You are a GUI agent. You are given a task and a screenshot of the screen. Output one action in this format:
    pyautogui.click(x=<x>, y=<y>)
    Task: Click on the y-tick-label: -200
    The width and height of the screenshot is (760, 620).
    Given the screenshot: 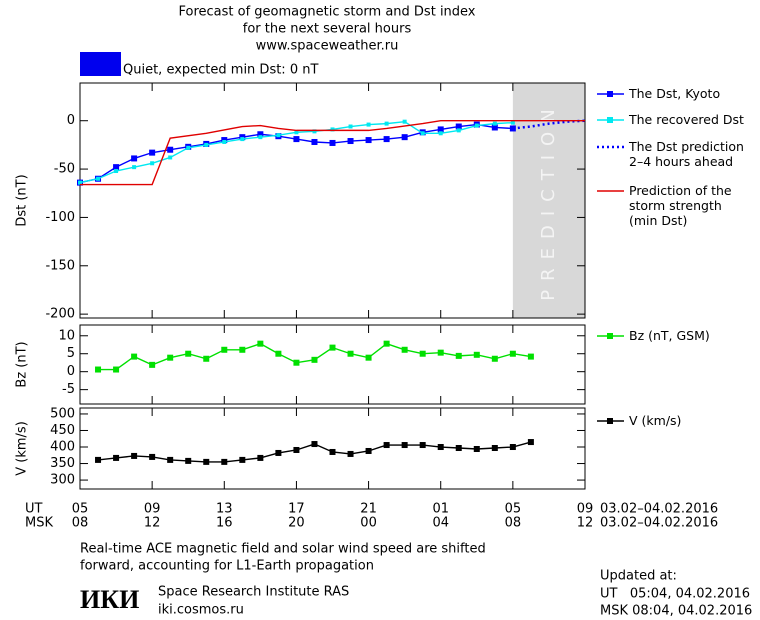 What is the action you would take?
    pyautogui.click(x=60, y=314)
    